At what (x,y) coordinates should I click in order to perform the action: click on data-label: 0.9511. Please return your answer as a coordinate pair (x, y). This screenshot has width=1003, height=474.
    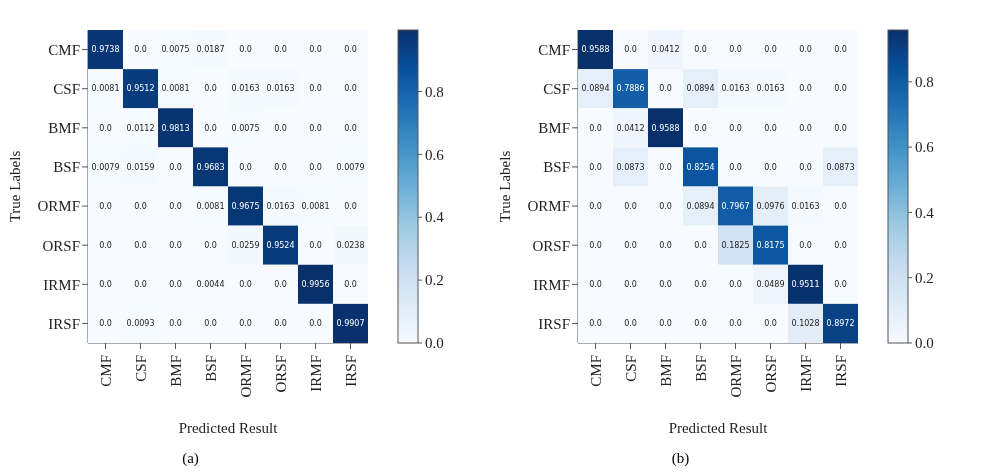
    Looking at the image, I should click on (805, 285).